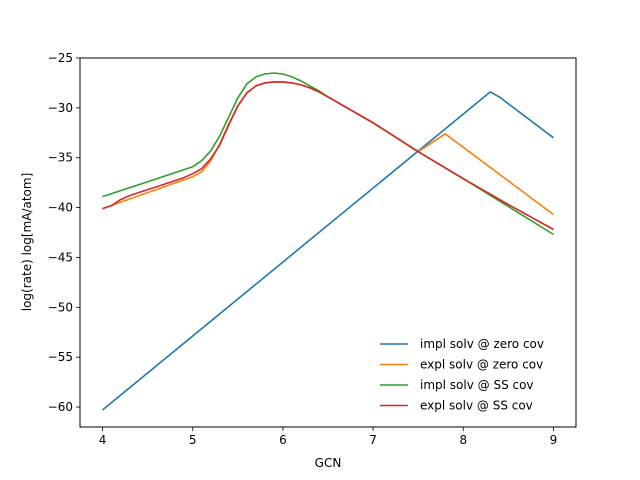  Describe the element at coordinates (283, 440) in the screenshot. I see `x-tick-label: 6` at that location.